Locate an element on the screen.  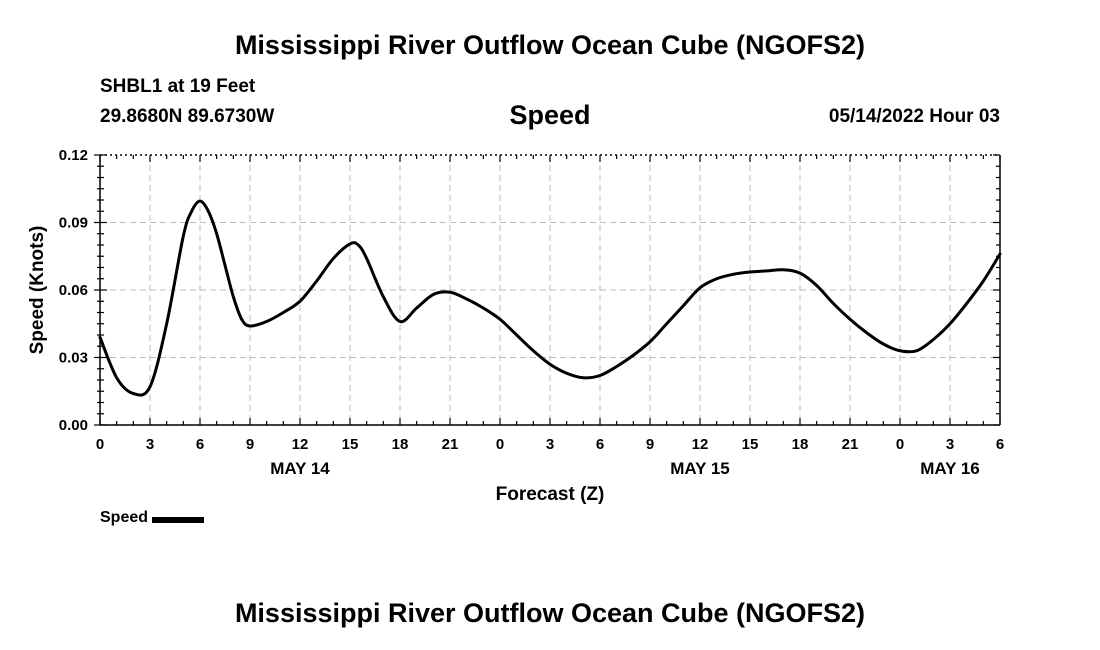
coordinates-label: 29.8680N 89.6730W is located at coordinates (187, 116).